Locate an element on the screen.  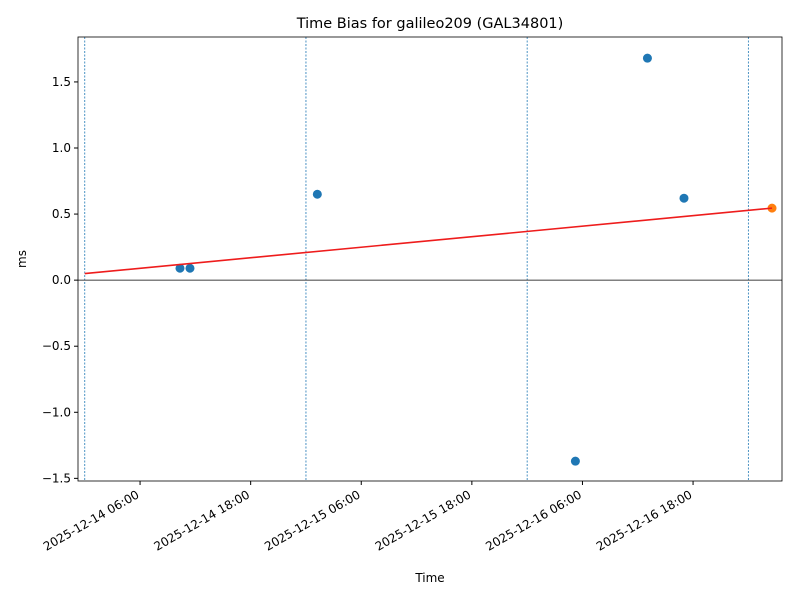
x-tick-label: 2025-12-14 06:00 is located at coordinates (91, 520).